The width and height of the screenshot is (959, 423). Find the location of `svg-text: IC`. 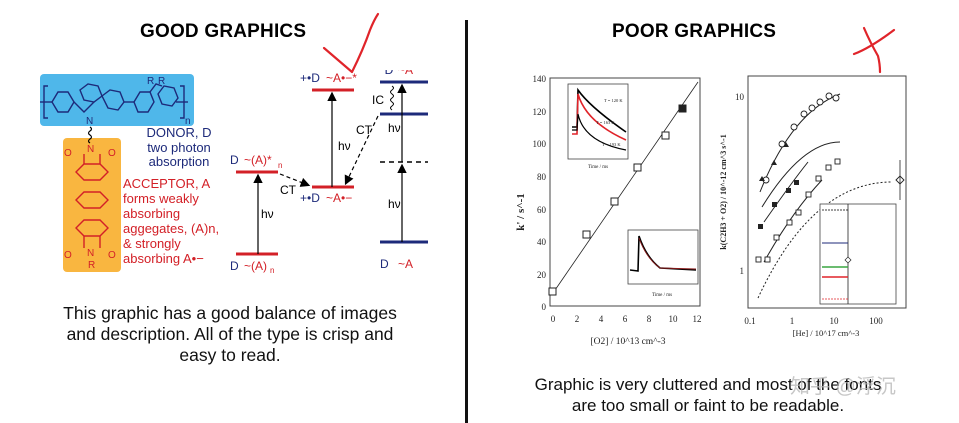

svg-text: IC is located at coordinates (378, 100).